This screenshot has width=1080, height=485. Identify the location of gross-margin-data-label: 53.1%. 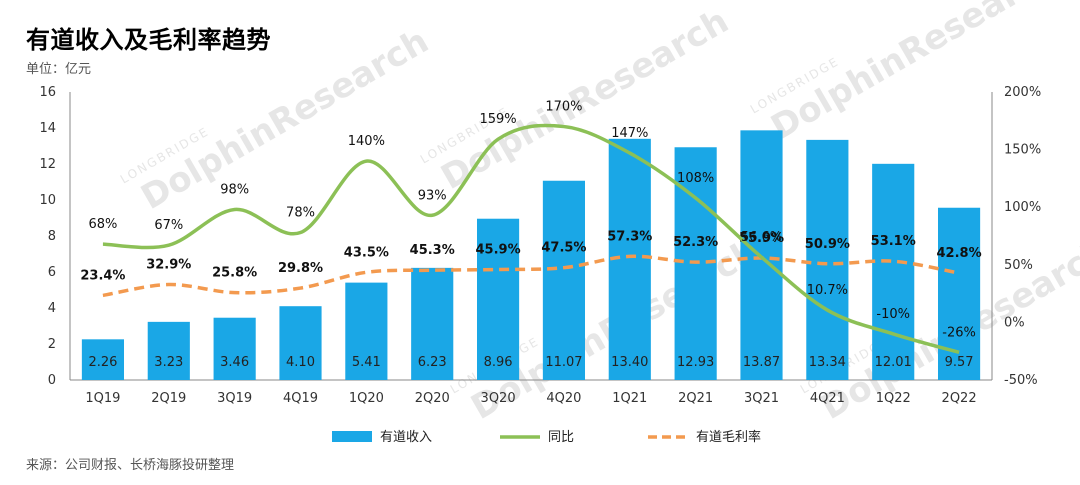
(893, 241).